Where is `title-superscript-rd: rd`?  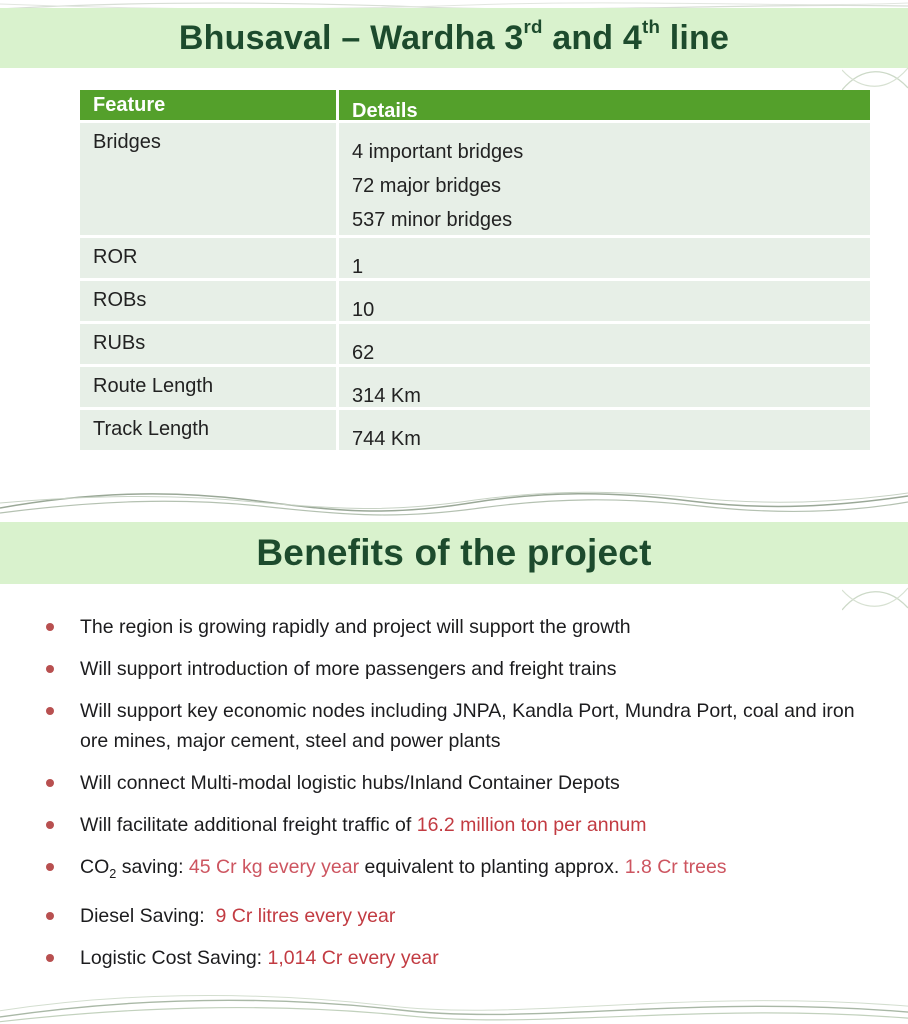
title-superscript-rd: rd is located at coordinates (533, 27).